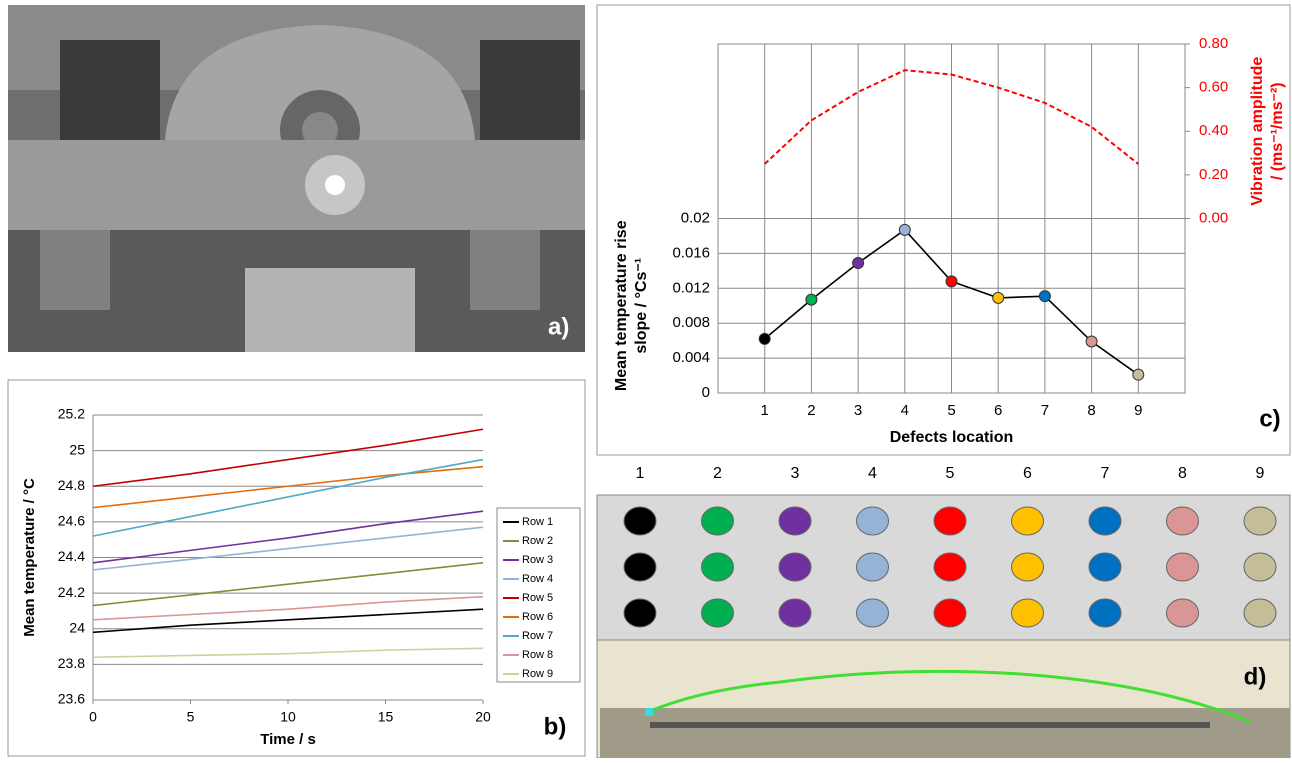  What do you see at coordinates (950, 473) in the screenshot?
I see `column-label: 5` at bounding box center [950, 473].